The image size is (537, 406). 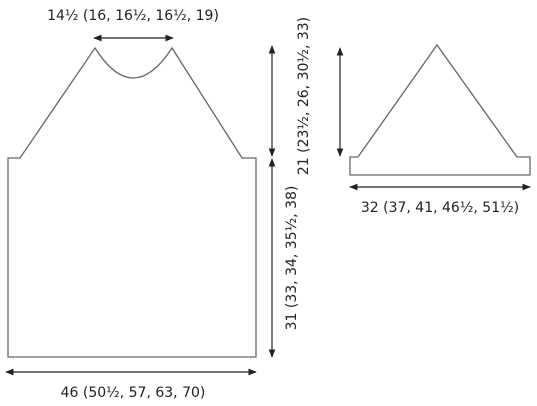 What do you see at coordinates (304, 96) in the screenshot?
I see `armhole-label: 21 (23½, 26, 30½, 33)` at bounding box center [304, 96].